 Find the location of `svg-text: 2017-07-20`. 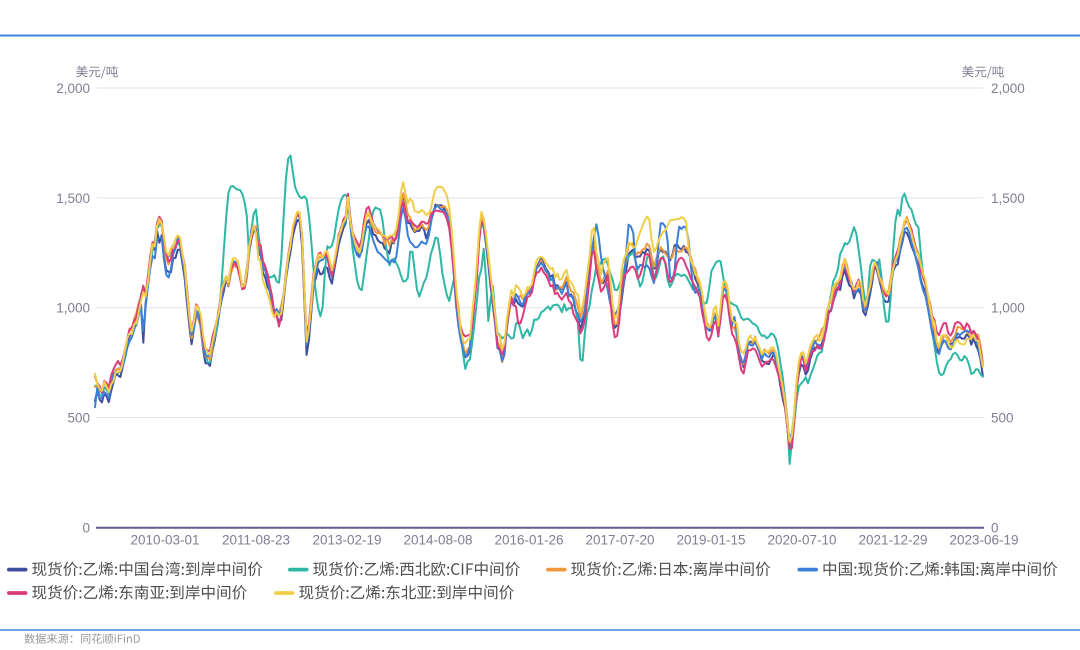

svg-text: 2017-07-20 is located at coordinates (619, 540).